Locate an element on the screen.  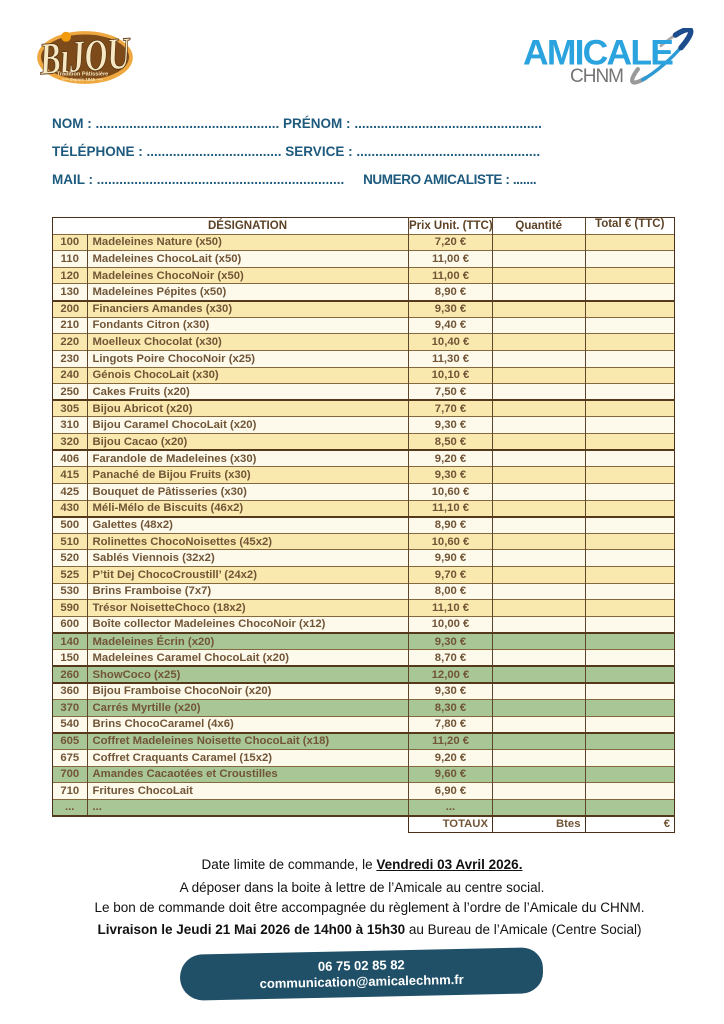
svg-text: AMICALE is located at coordinates (598, 53).